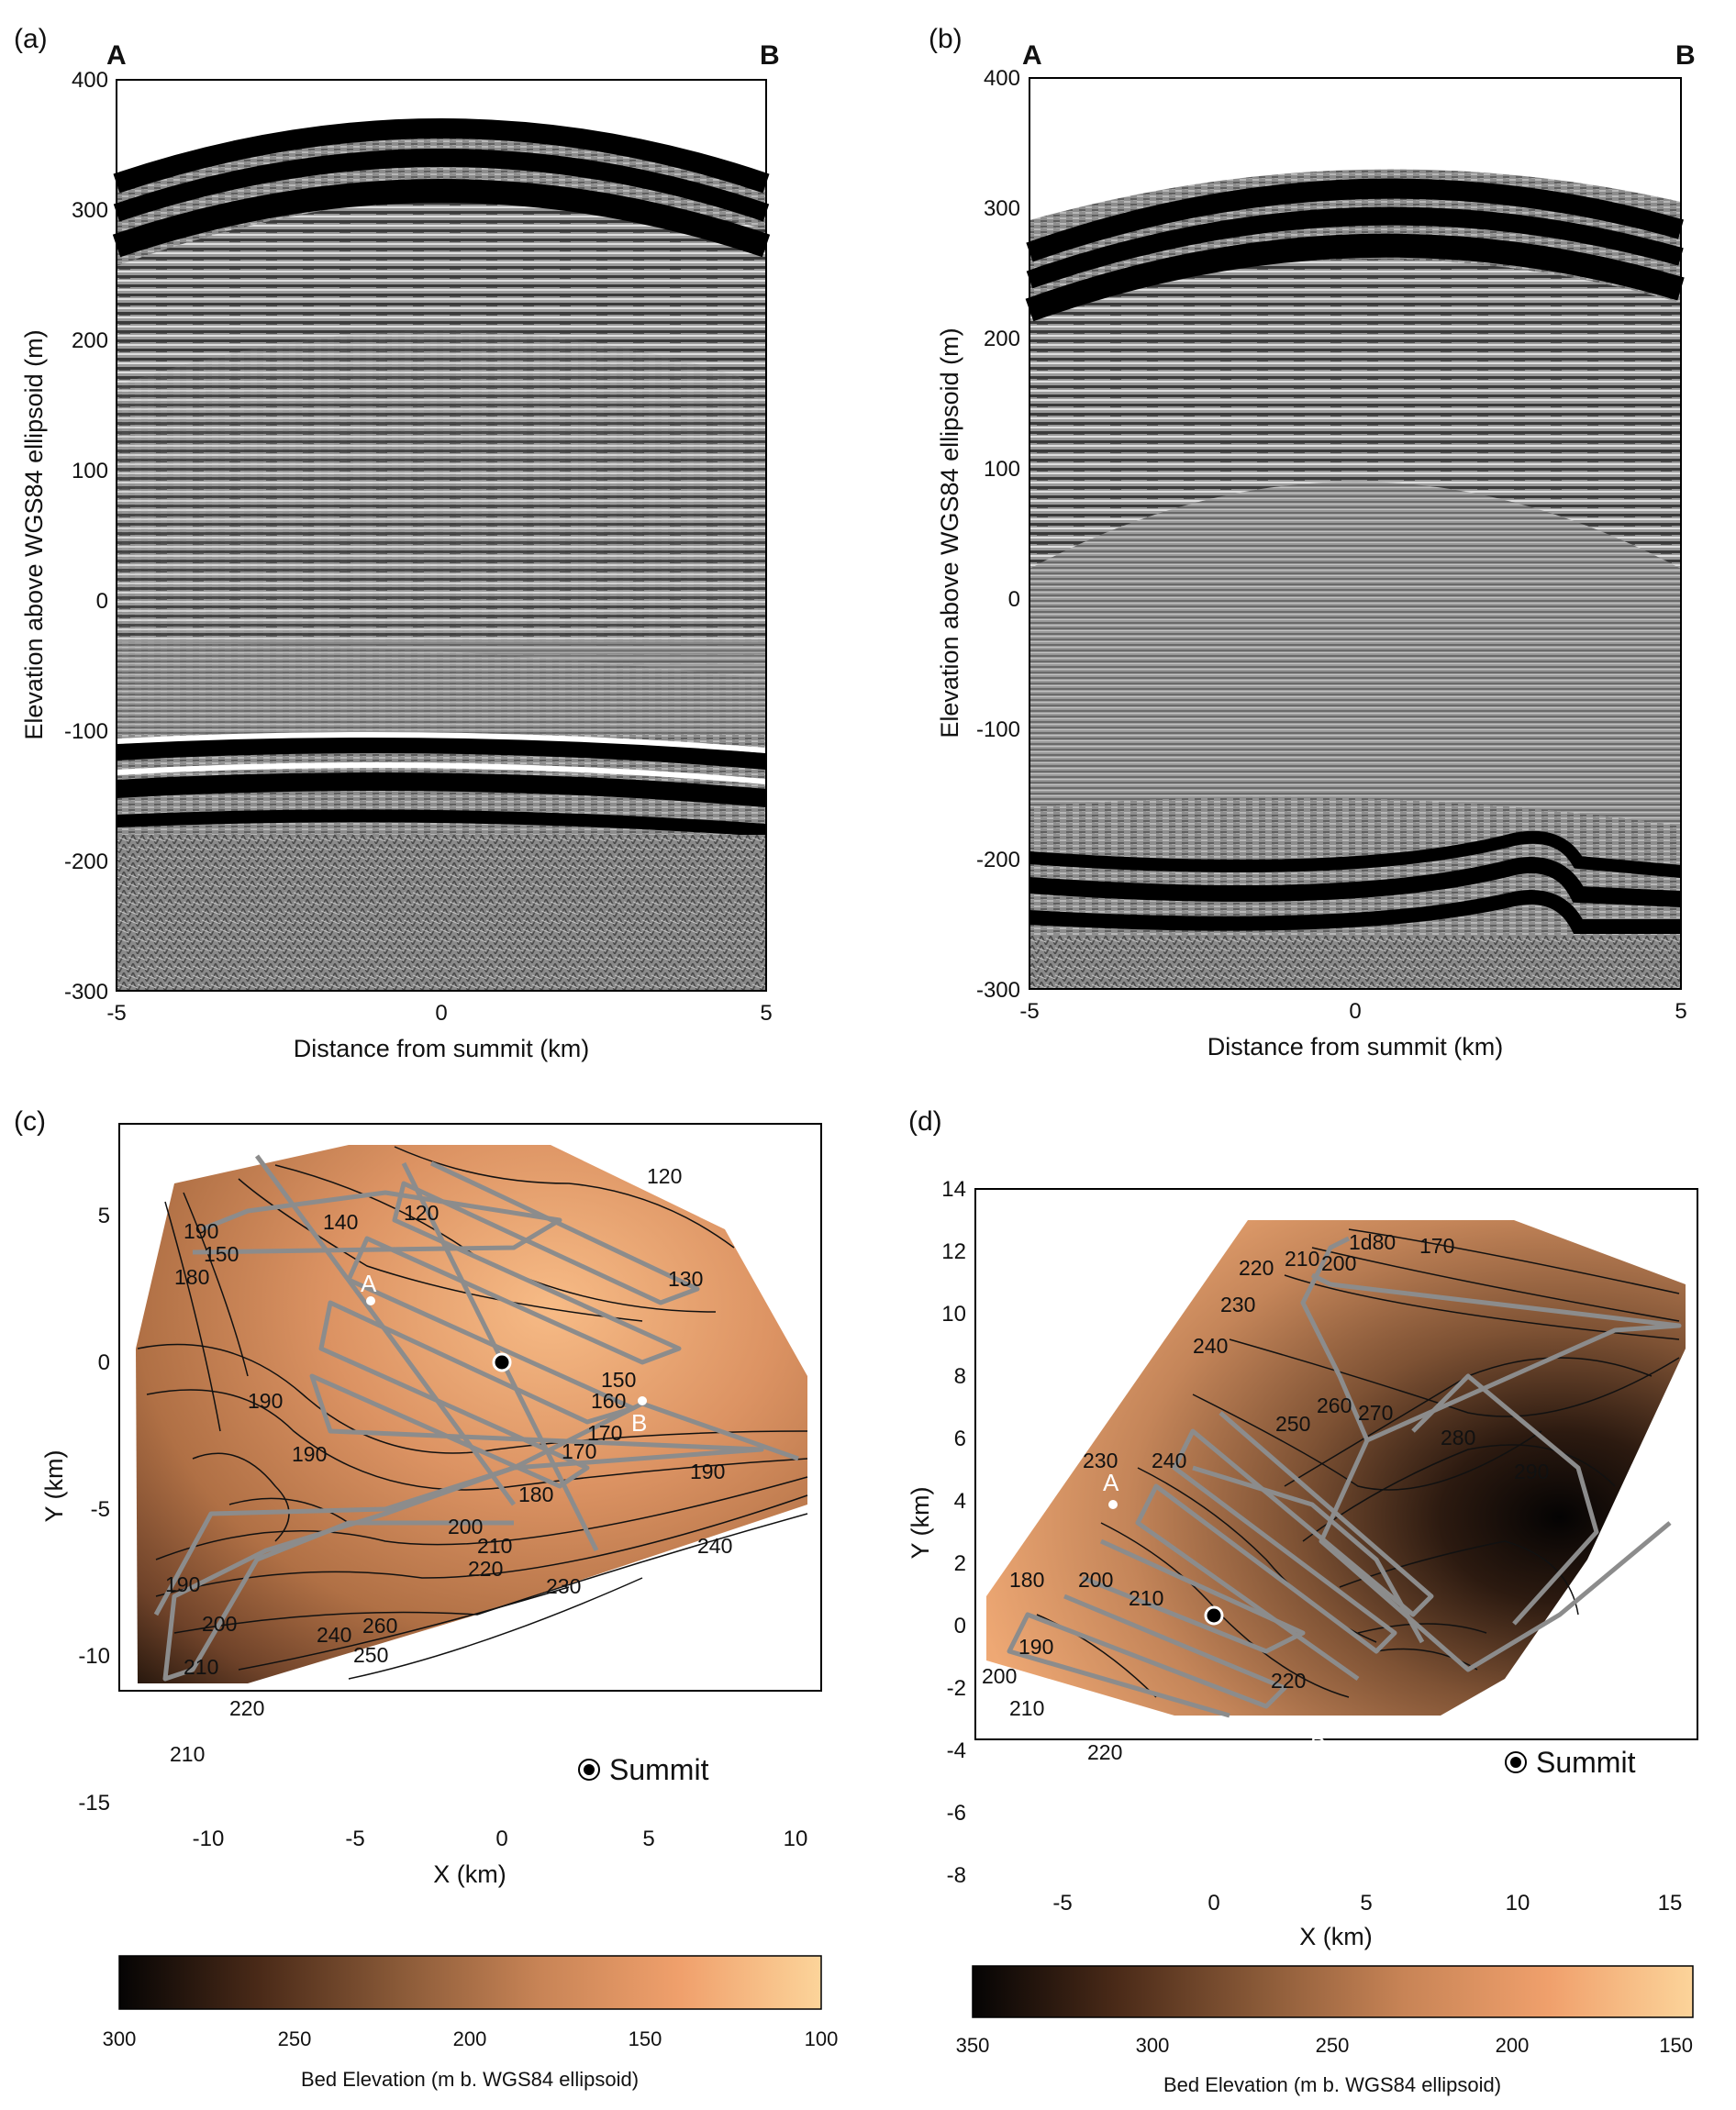 The image size is (1736, 2110). Describe the element at coordinates (1111, 1482) in the screenshot. I see `panel-d-point-a: A` at that location.